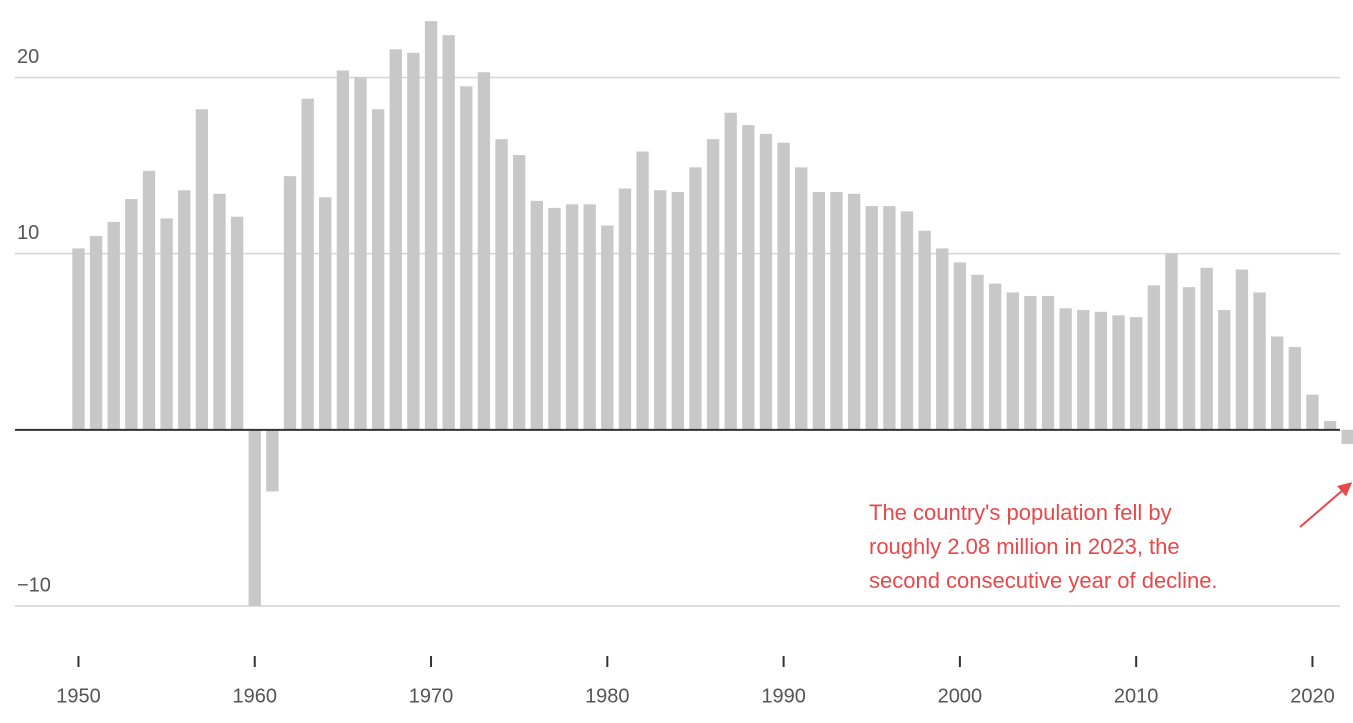  What do you see at coordinates (431, 696) in the screenshot?
I see `x-tick-label: 1970` at bounding box center [431, 696].